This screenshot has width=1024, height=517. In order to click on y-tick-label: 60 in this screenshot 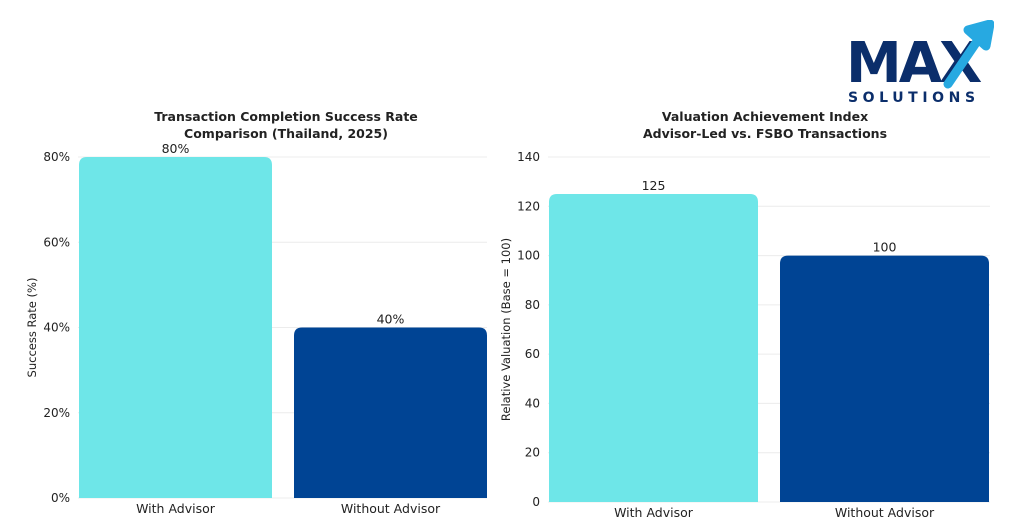, I will do `click(532, 354)`.